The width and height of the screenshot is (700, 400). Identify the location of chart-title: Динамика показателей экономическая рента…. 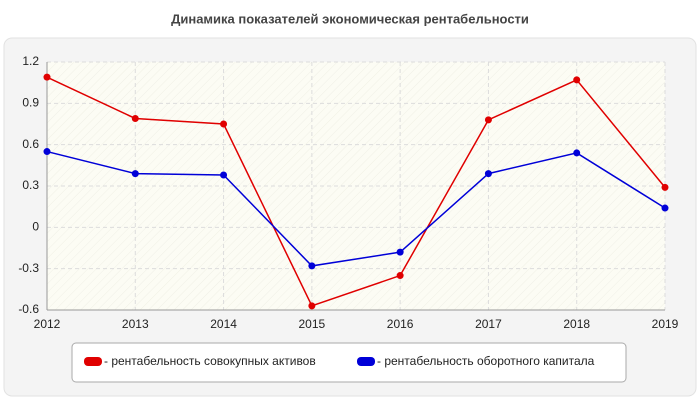
(350, 18).